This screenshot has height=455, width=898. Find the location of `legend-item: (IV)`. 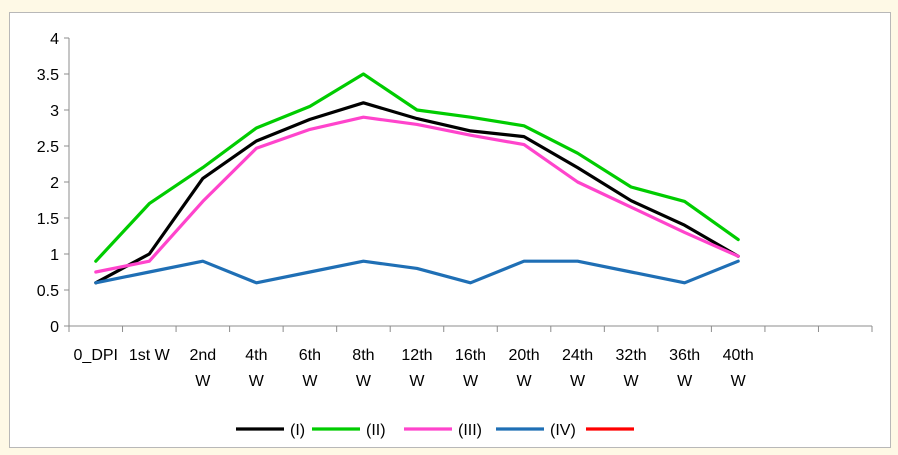

legend-item: (IV) is located at coordinates (536, 430).